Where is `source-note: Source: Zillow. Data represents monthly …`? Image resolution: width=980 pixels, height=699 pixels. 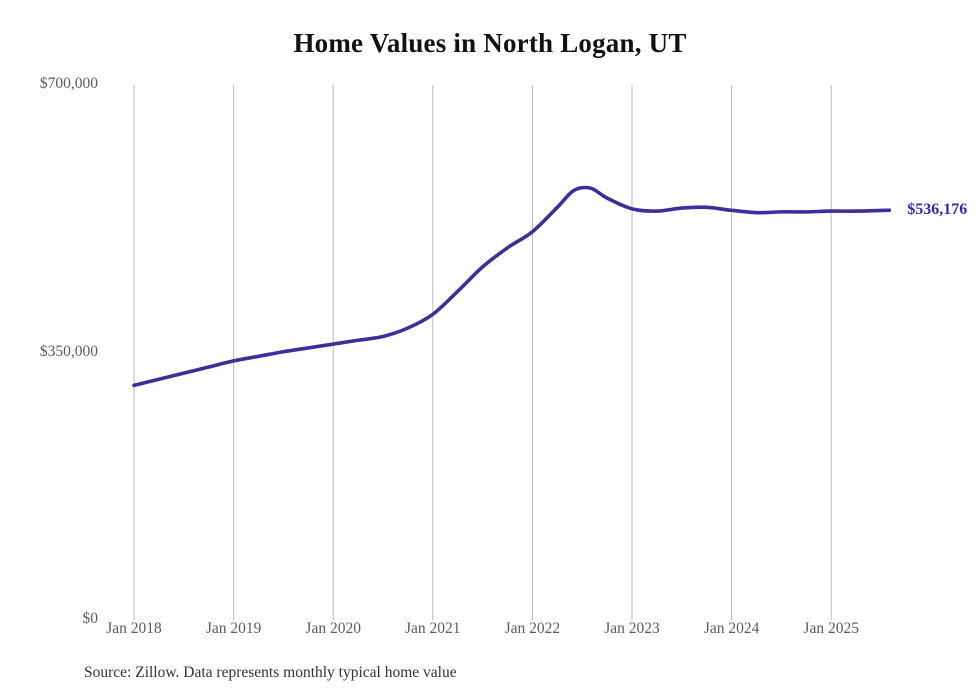 source-note: Source: Zillow. Data represents monthly … is located at coordinates (270, 672).